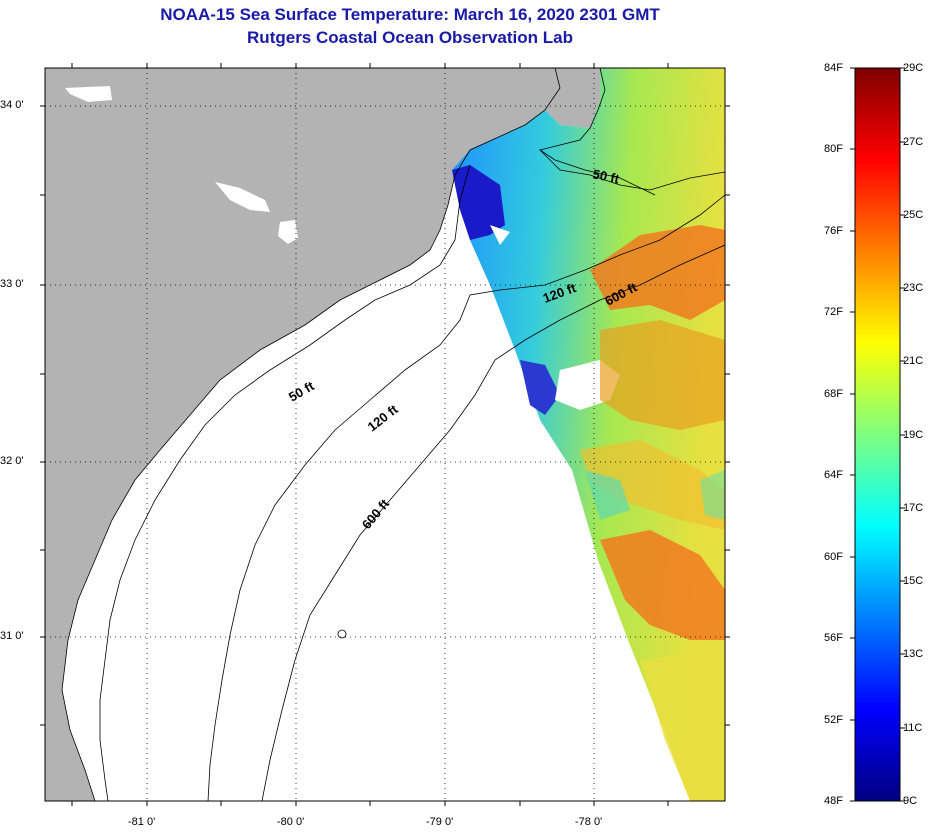 This screenshot has height=832, width=928. I want to click on colorbar-f-label: 76F, so click(833, 231).